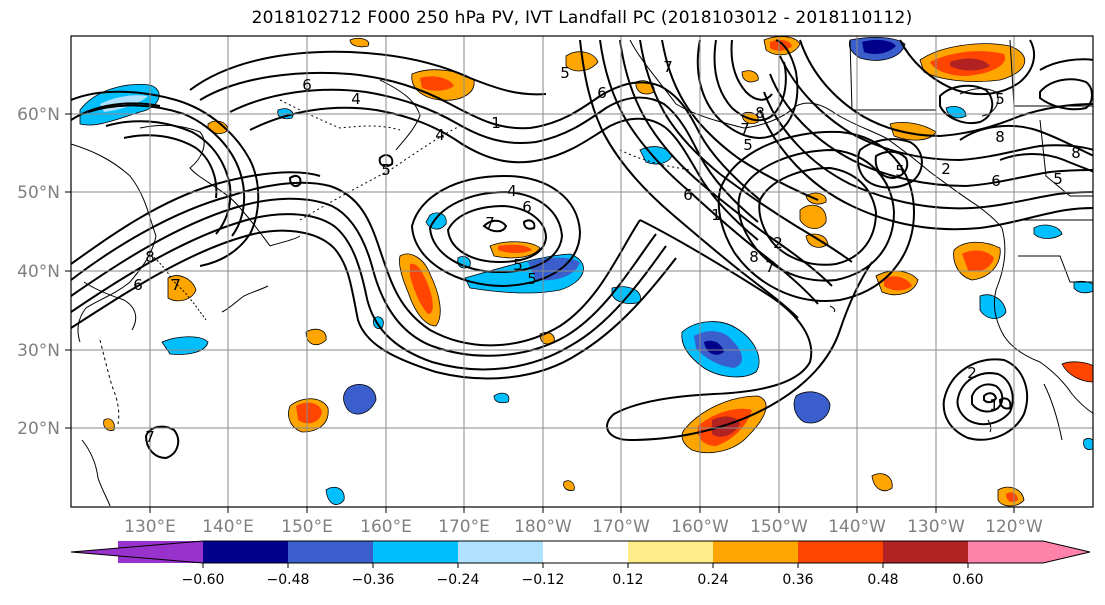 This screenshot has width=1105, height=605. Describe the element at coordinates (1014, 527) in the screenshot. I see `lon-tick-label: 120°W` at that location.